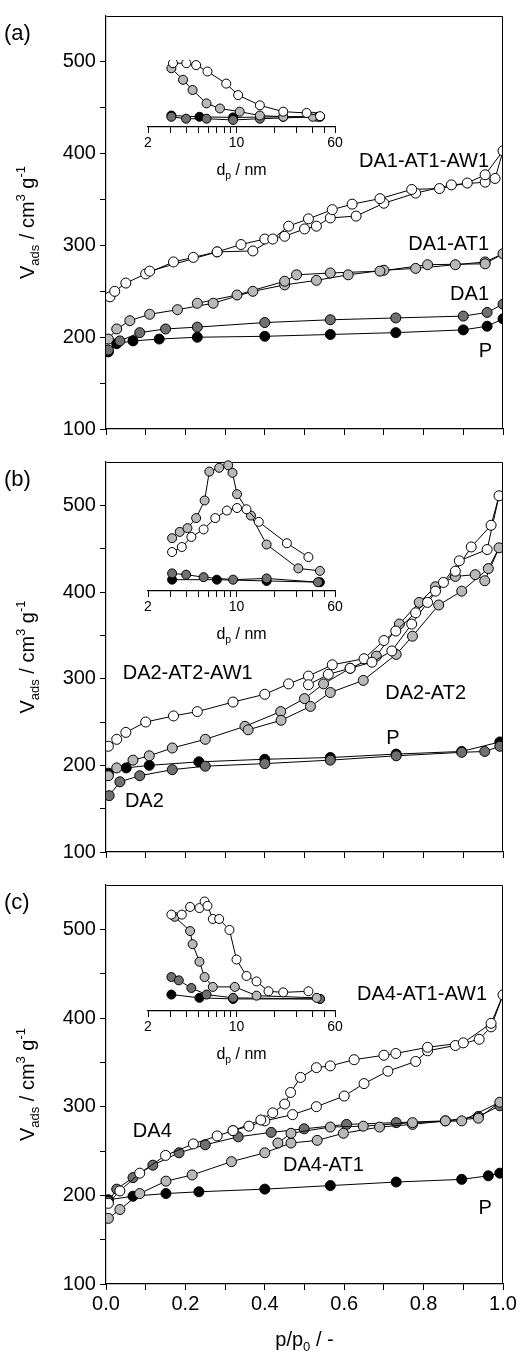 The width and height of the screenshot is (521, 1356). I want to click on x-tick-label: 1.0, so click(503, 1302).